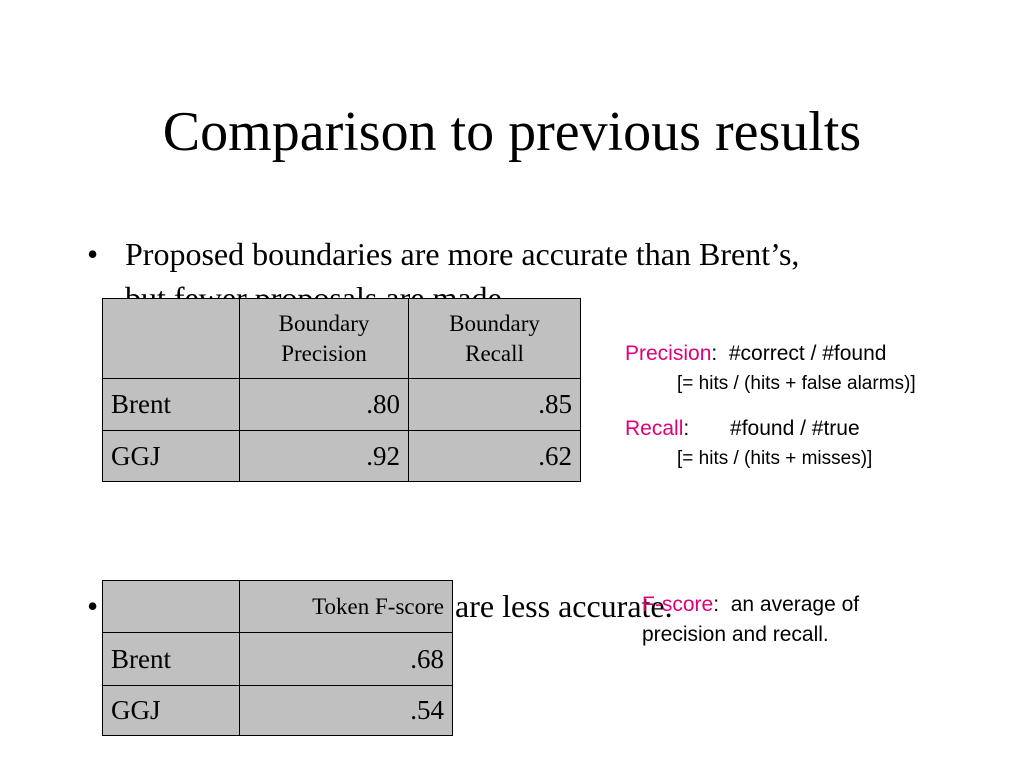 This screenshot has height=768, width=1024. I want to click on note-detail: [= hits / (hits + misses)], so click(775, 458).